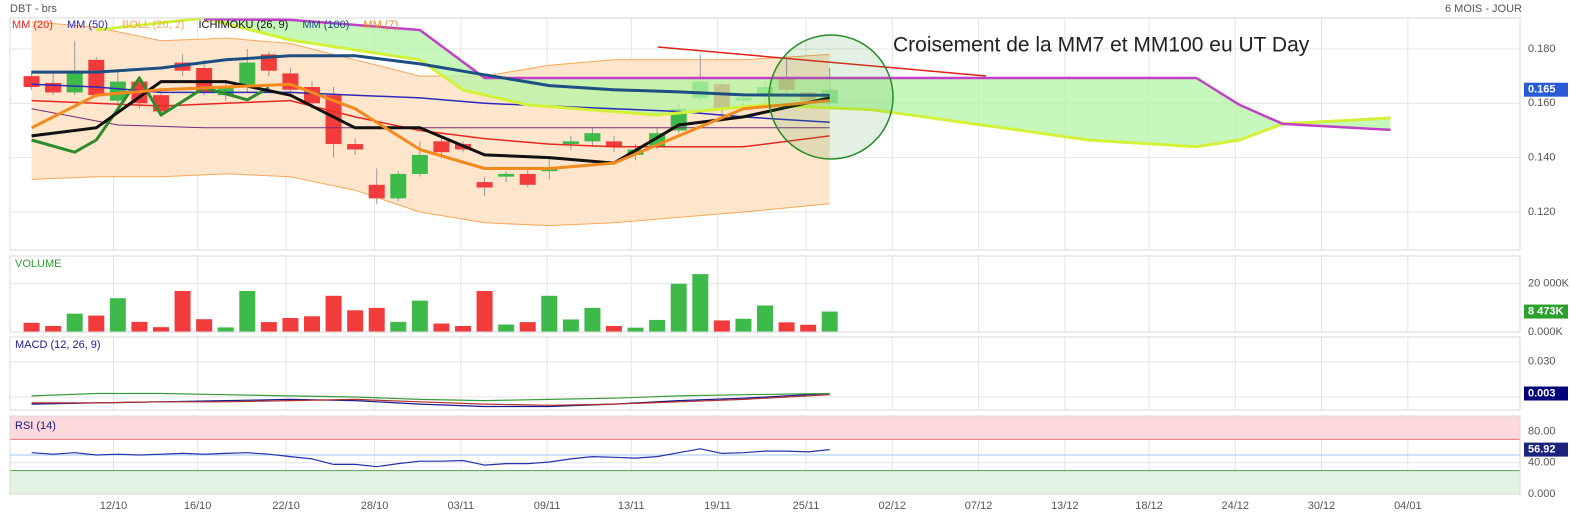  Describe the element at coordinates (33, 9) in the screenshot. I see `chart-title: DBT - brs` at that location.